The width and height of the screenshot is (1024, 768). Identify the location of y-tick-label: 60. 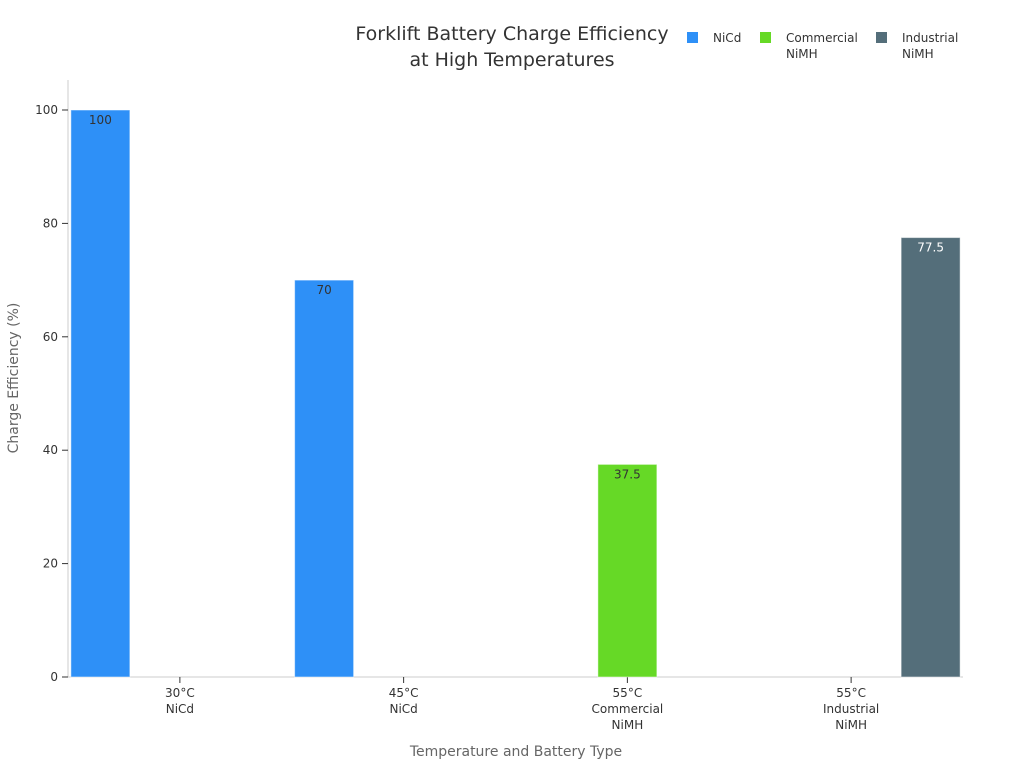
(50, 337).